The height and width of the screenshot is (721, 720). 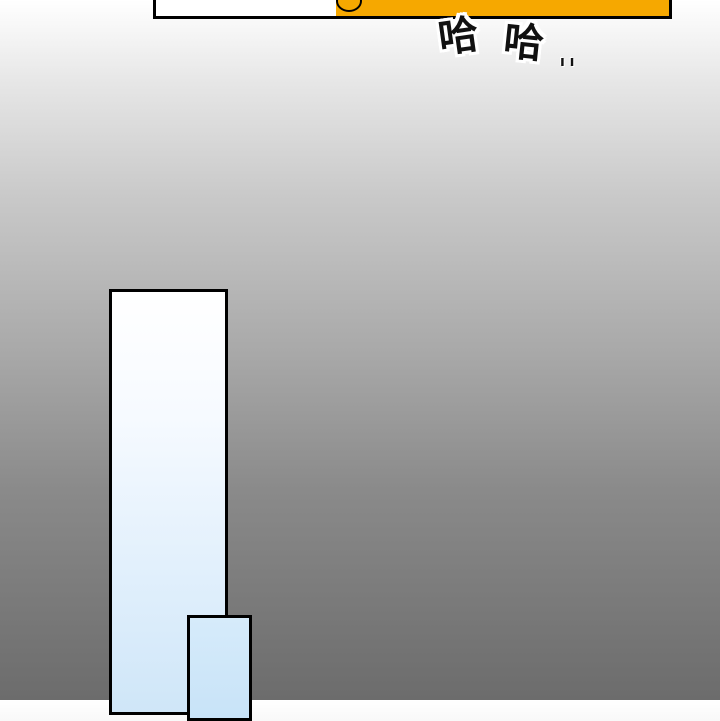 I want to click on laugh-trail-marks: ı ı, so click(x=567, y=62).